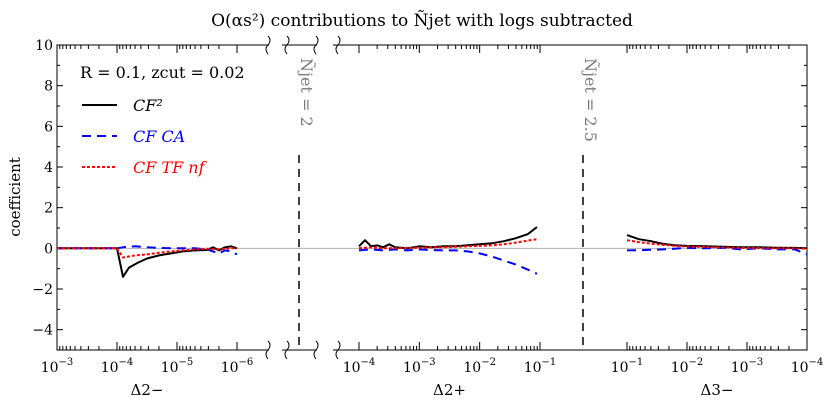 The height and width of the screenshot is (409, 830). I want to click on y-tick-label: −4, so click(42, 331).